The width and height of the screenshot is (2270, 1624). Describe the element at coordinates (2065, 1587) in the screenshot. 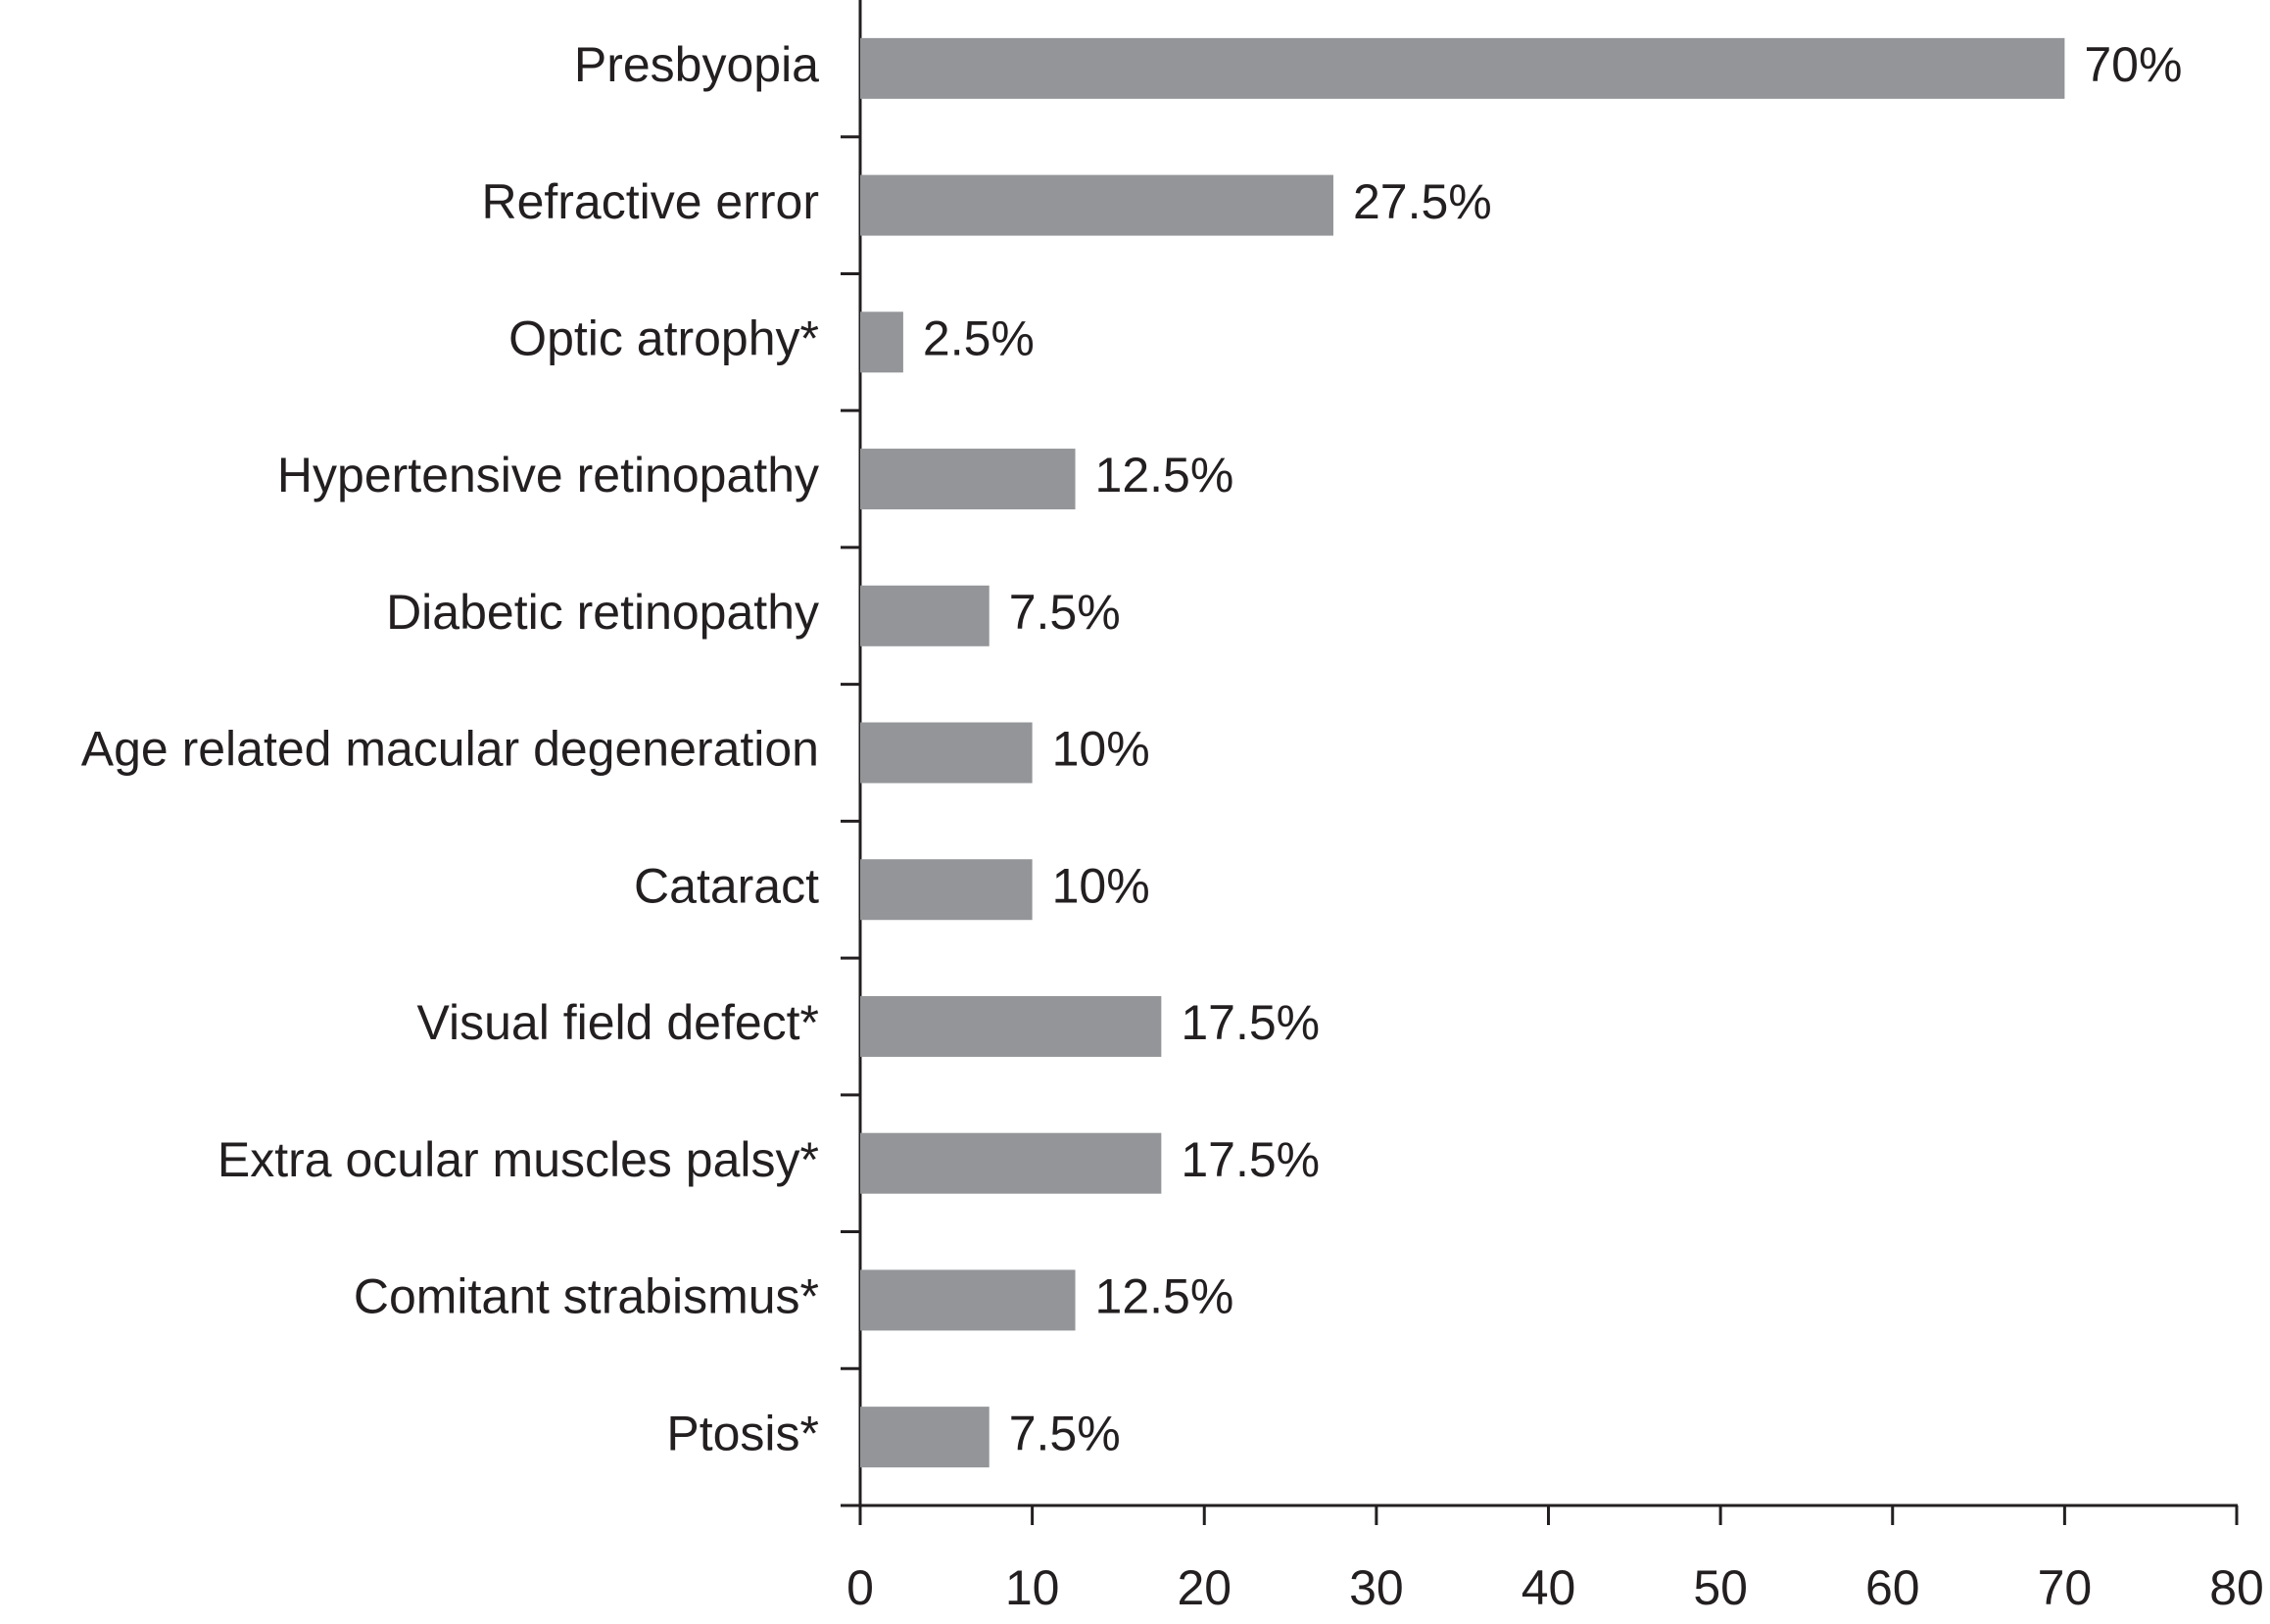

I see `x-tick-label: 70` at that location.